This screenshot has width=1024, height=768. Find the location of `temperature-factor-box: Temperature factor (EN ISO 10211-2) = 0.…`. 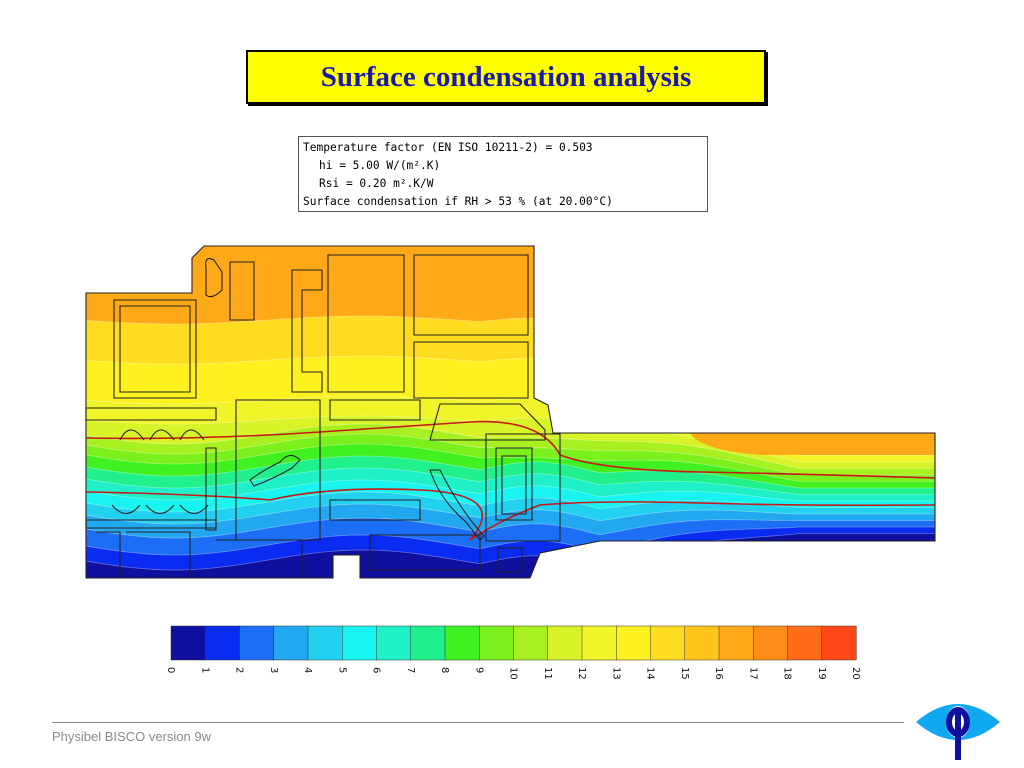

temperature-factor-box: Temperature factor (EN ISO 10211-2) = 0.… is located at coordinates (503, 174).